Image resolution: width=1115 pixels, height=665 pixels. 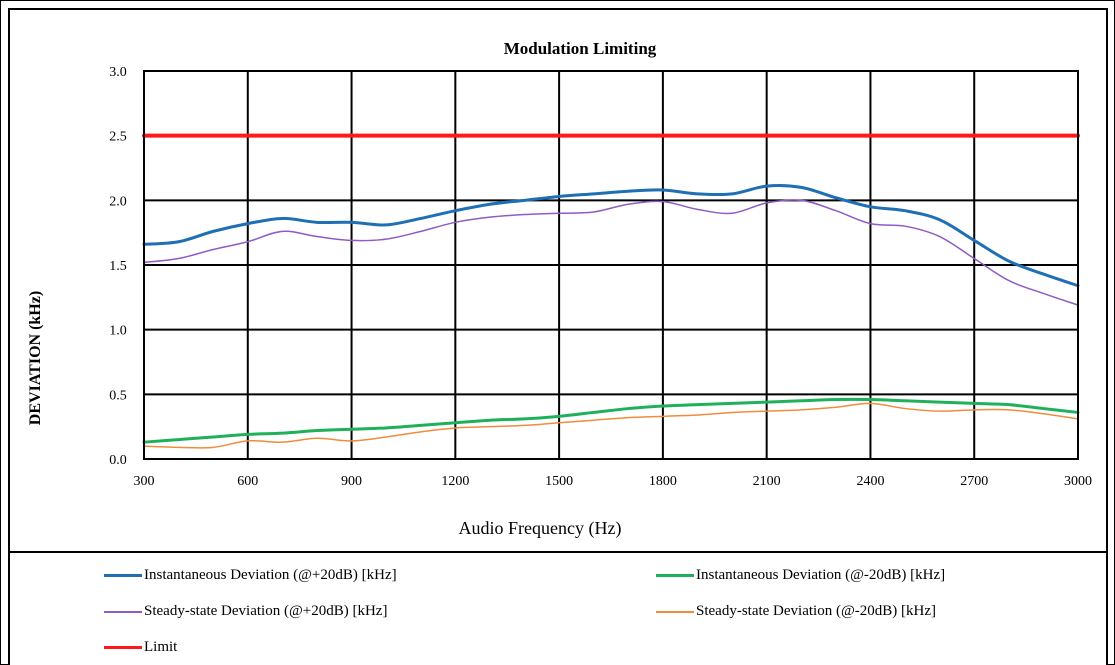 I want to click on x-tick-label-1800: 1800, so click(x=663, y=481).